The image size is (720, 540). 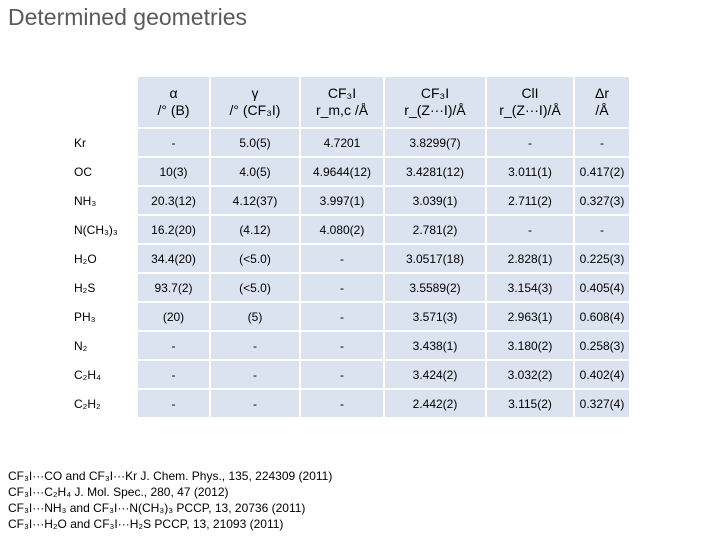 What do you see at coordinates (342, 229) in the screenshot?
I see `table-cell: 4.080(2)` at bounding box center [342, 229].